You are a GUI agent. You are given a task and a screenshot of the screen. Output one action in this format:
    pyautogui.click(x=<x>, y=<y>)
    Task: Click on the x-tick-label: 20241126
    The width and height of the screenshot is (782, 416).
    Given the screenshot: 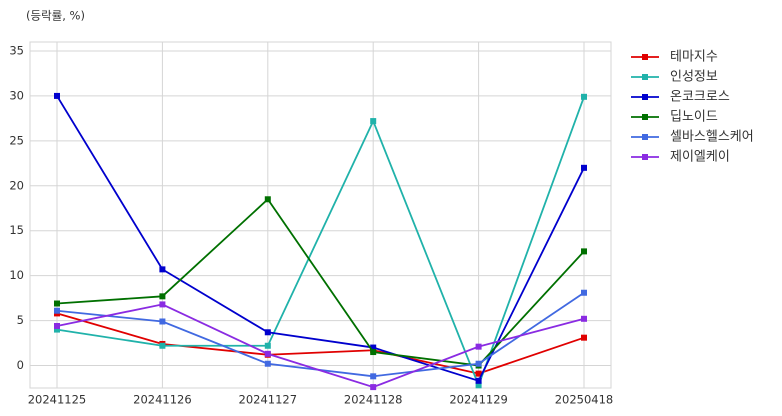 What is the action you would take?
    pyautogui.click(x=162, y=400)
    